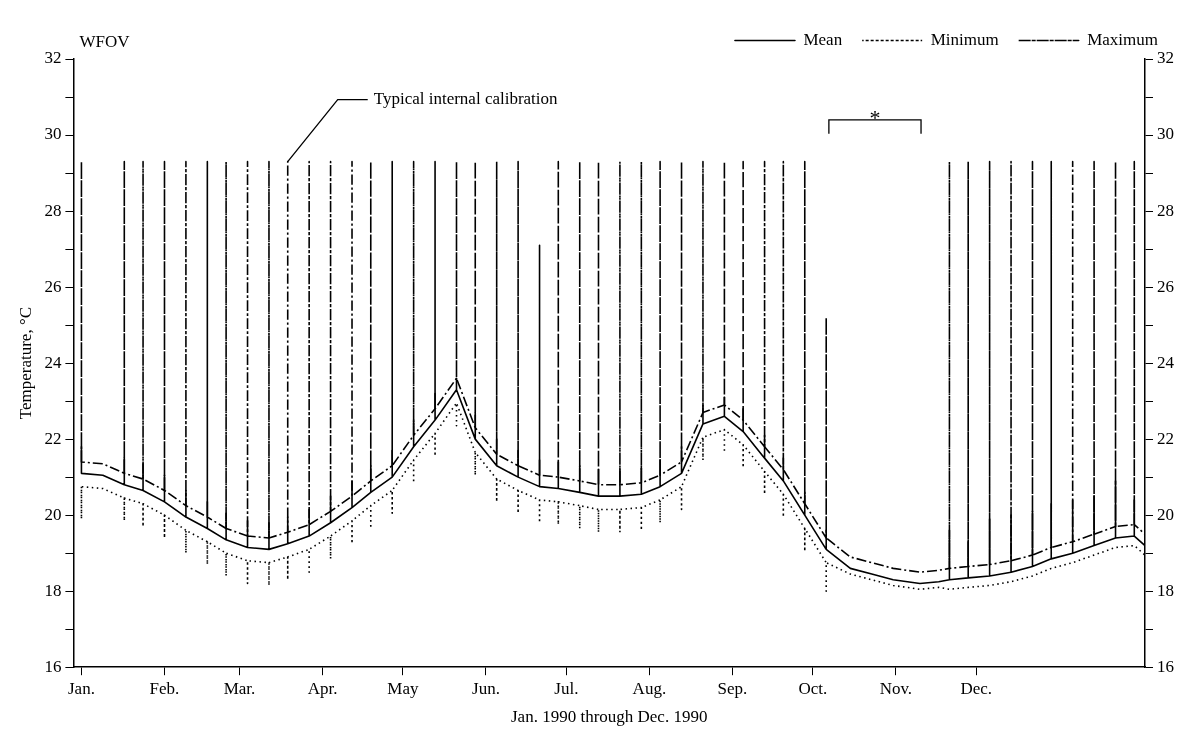 Image resolution: width=1200 pixels, height=750 pixels. What do you see at coordinates (875, 117) in the screenshot?
I see `annotation: *` at bounding box center [875, 117].